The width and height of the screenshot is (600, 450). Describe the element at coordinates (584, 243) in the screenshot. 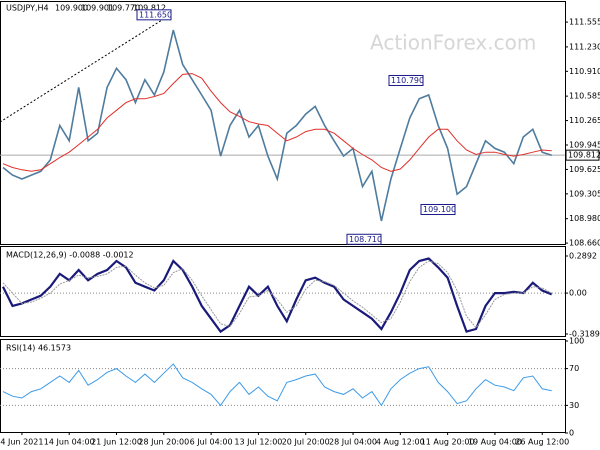

I see `y-tick-label: 108.660` at that location.